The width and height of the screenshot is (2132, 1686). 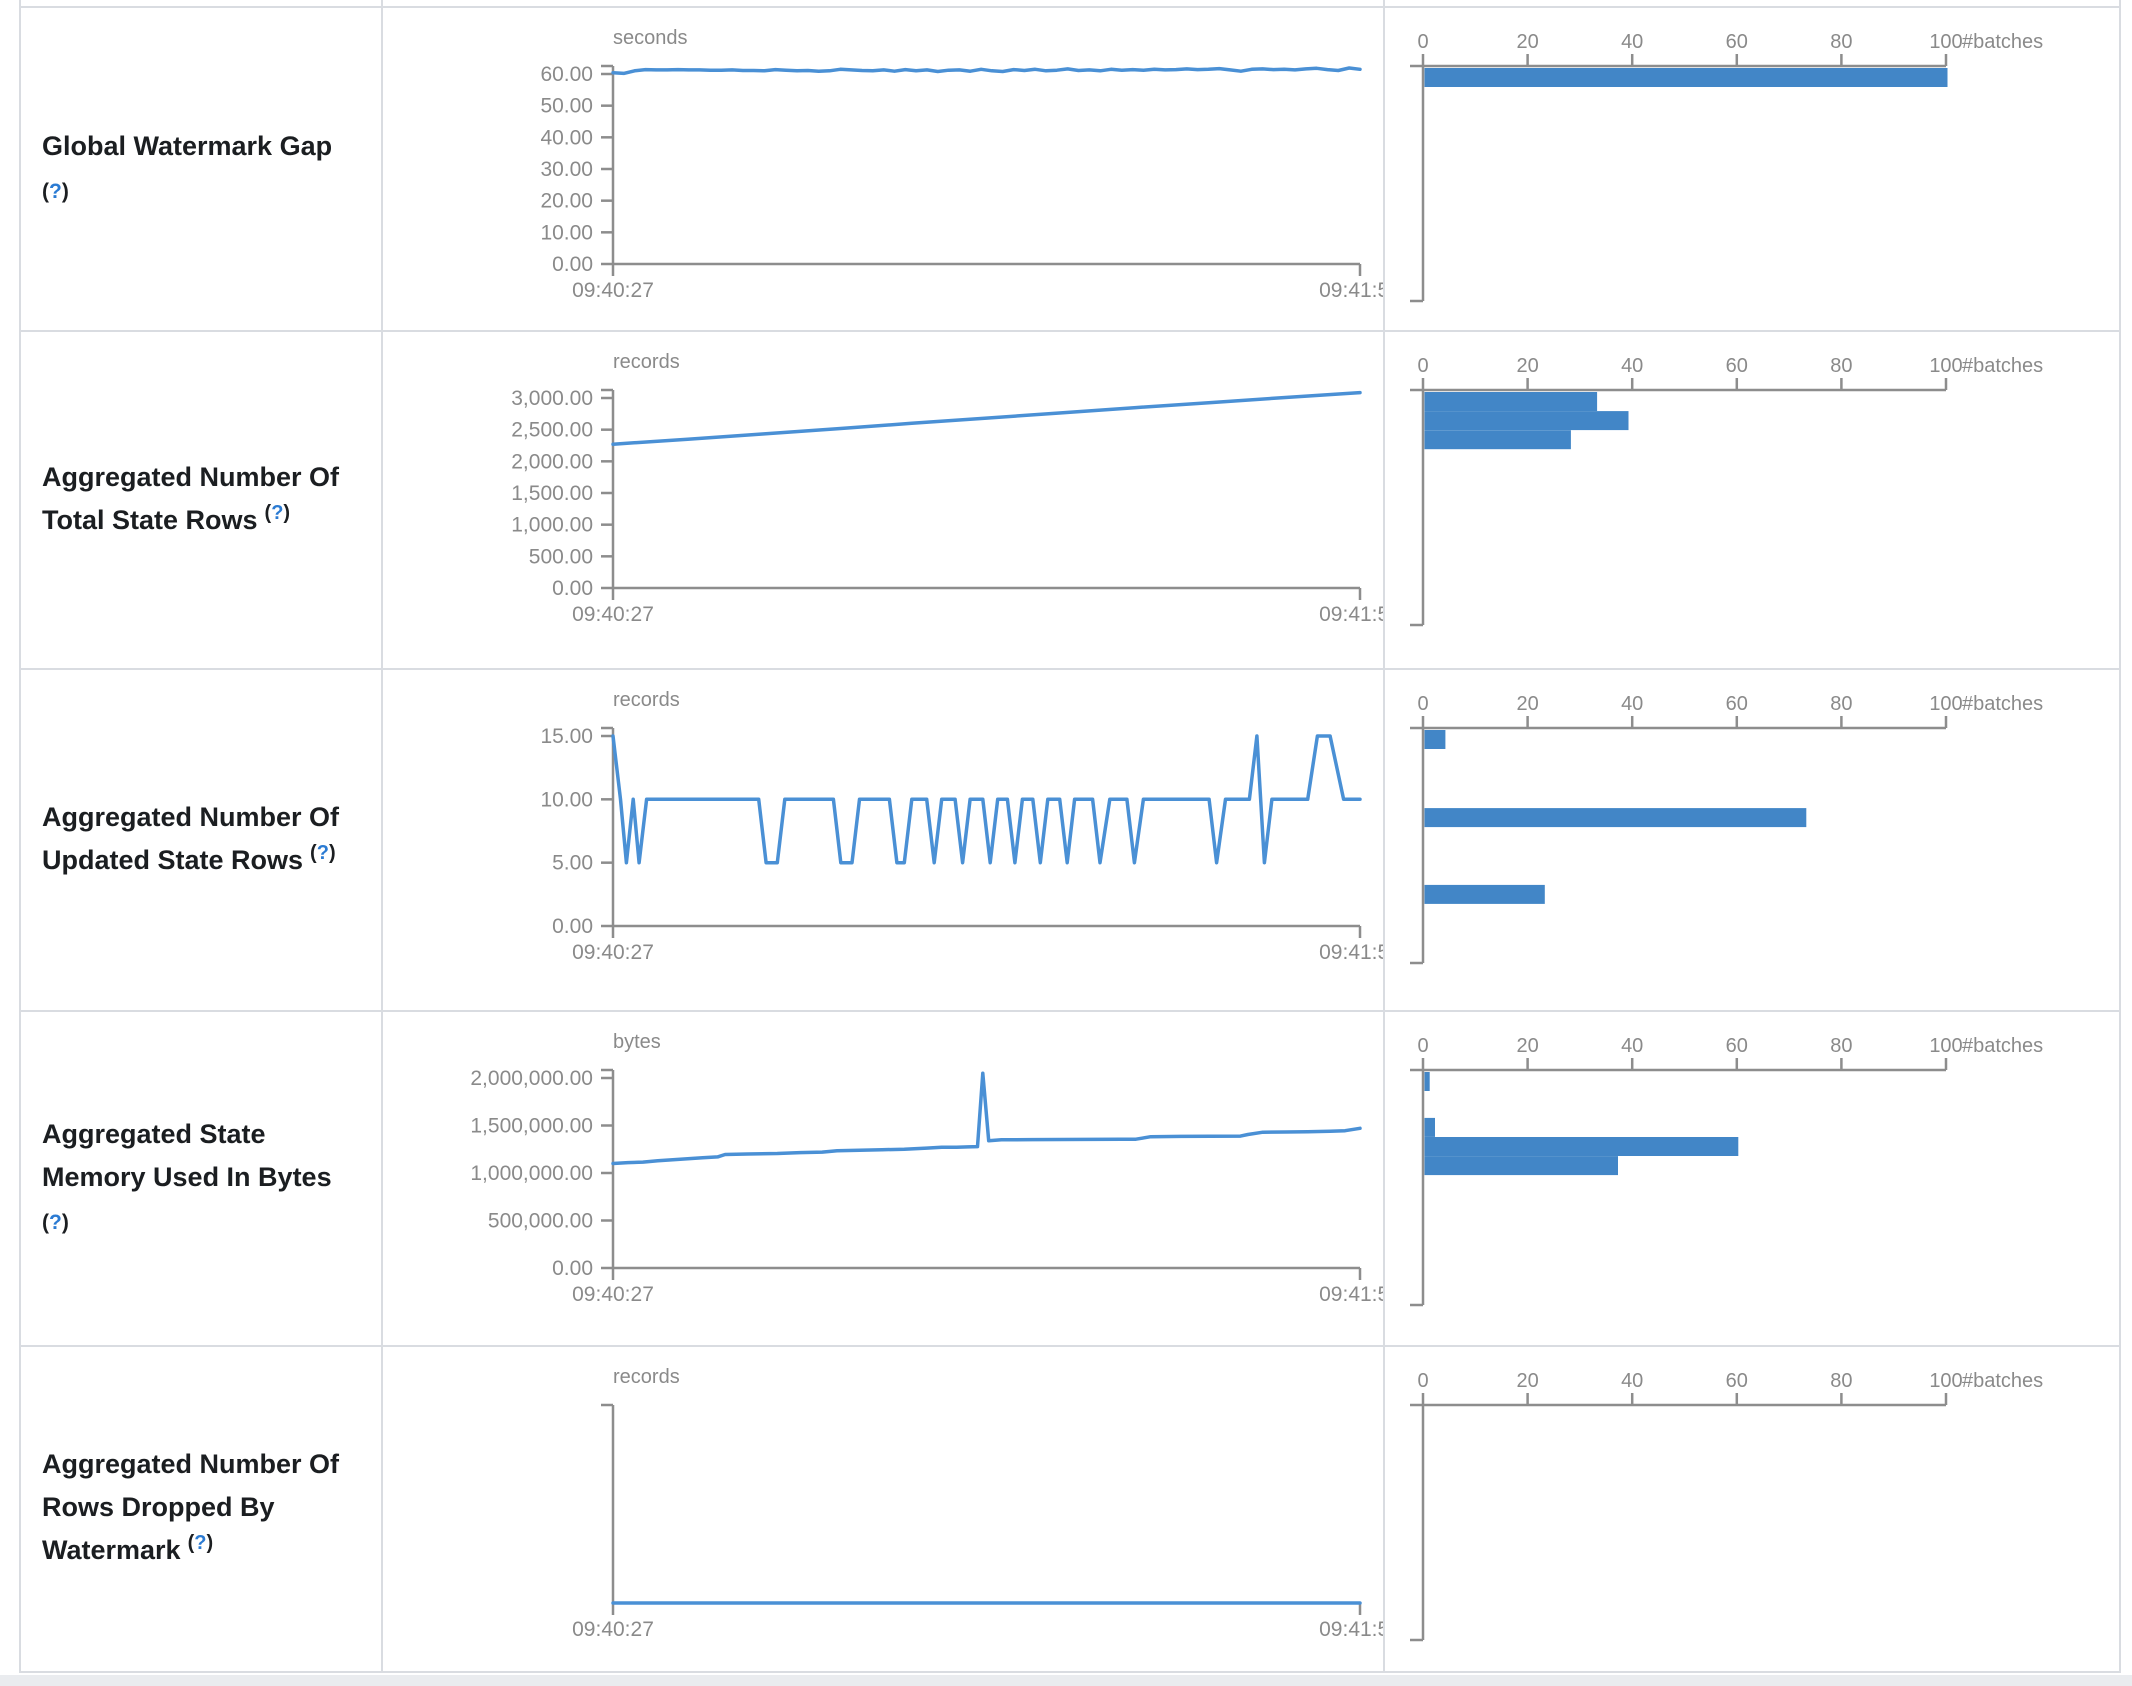 I want to click on metric-label-cell: Aggregated State Memory Used In Bytes (?), so click(x=202, y=1178).